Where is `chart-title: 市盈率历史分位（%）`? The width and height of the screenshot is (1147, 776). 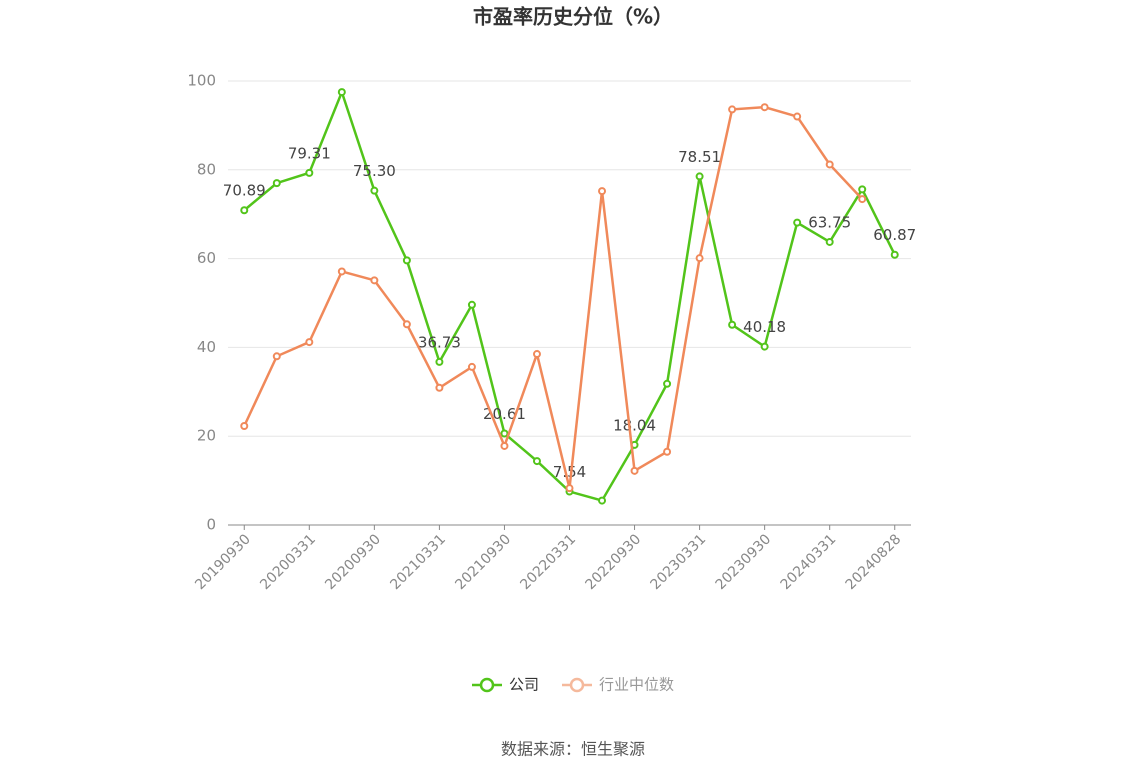
chart-title: 市盈率历史分位（%） is located at coordinates (573, 17).